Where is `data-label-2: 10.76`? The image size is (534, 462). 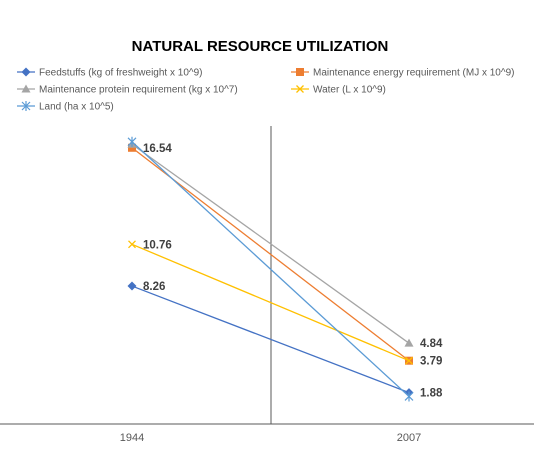
data-label-2: 10.76 is located at coordinates (157, 245).